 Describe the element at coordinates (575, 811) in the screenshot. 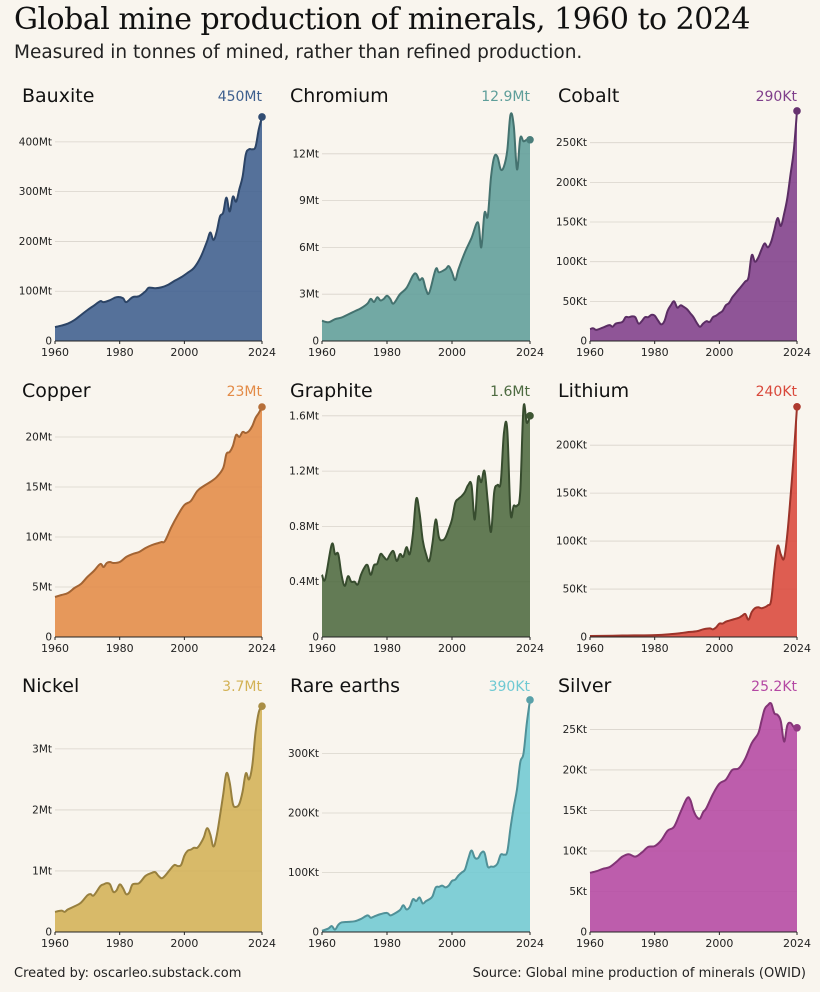

I see `y-tick-label: 15Kt` at that location.